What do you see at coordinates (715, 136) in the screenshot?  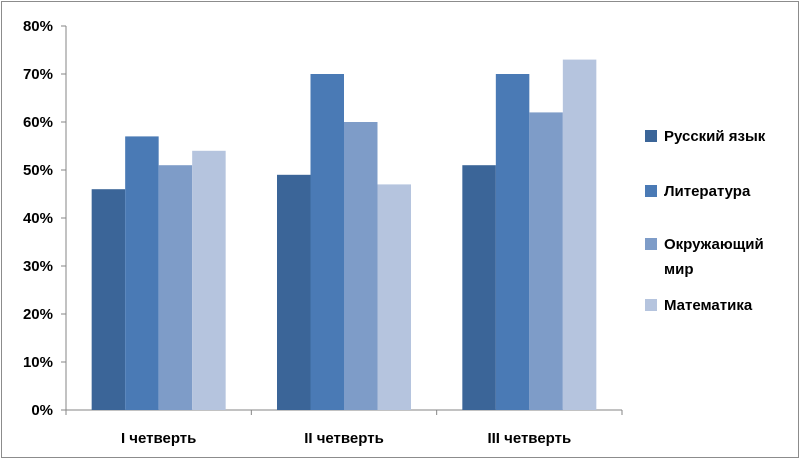 I see `legend-label: Русский язык` at bounding box center [715, 136].